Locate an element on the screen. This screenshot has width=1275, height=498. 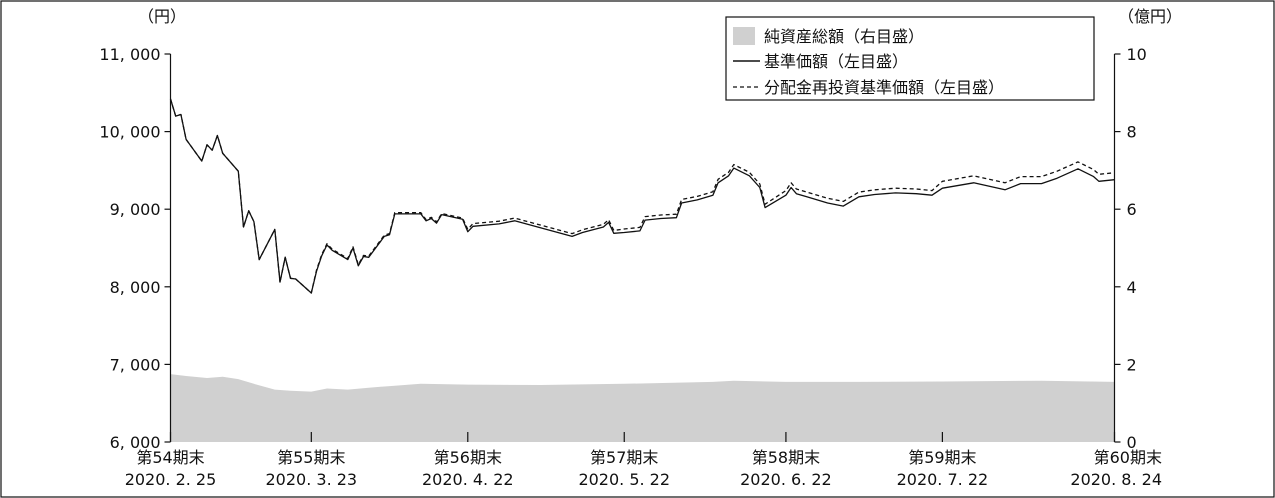
legend: 純資産総額（右目盛） 基準価額（左目盛） 分配金再投資基準価額（左目盛） is located at coordinates (910, 58).